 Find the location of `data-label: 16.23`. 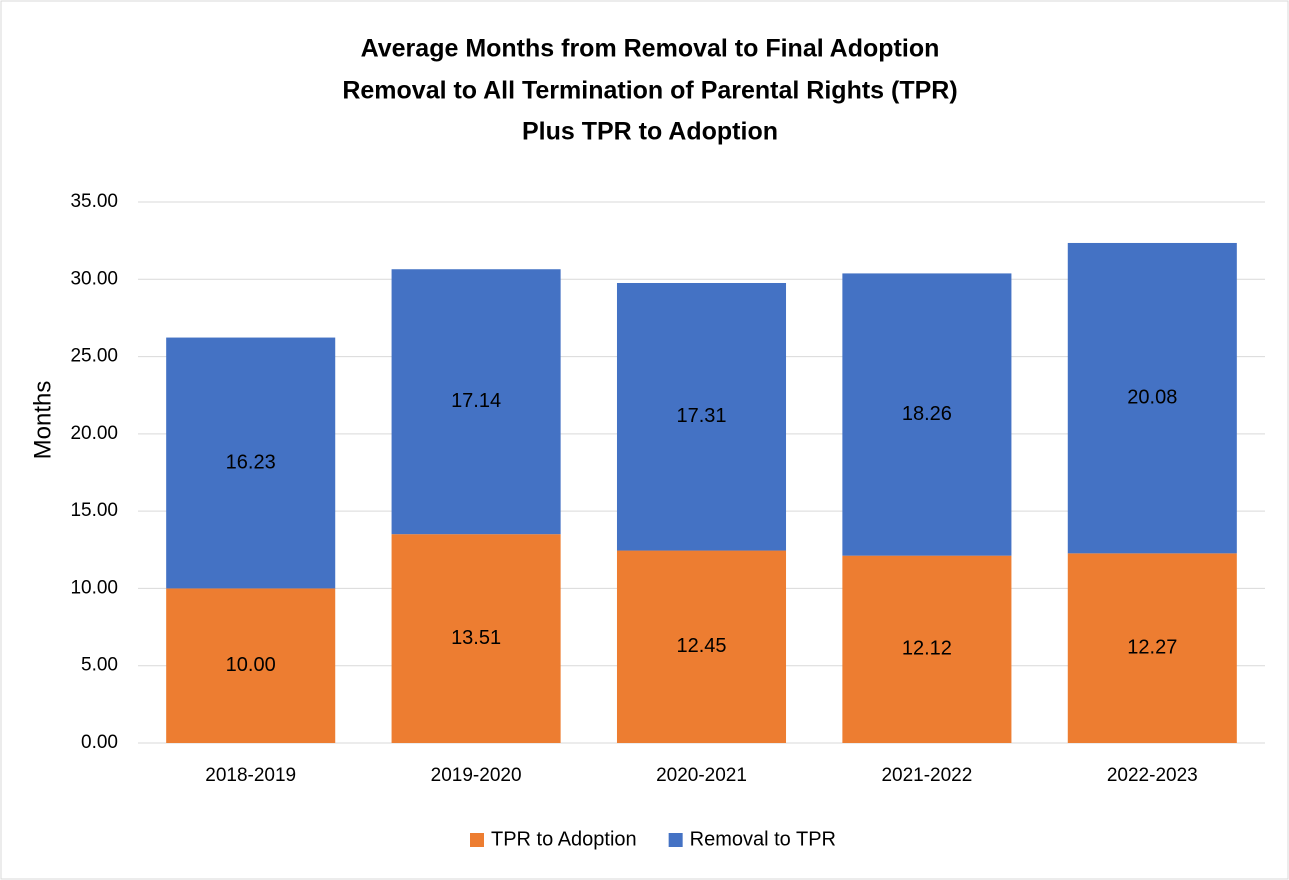

data-label: 16.23 is located at coordinates (251, 462).